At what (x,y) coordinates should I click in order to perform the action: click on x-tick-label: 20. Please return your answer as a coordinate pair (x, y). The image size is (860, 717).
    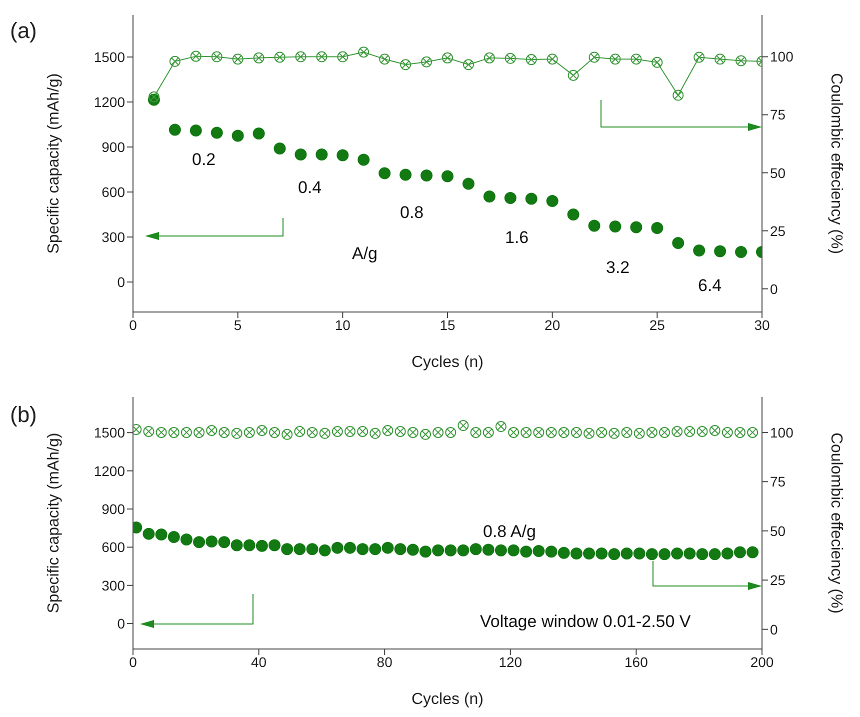
    Looking at the image, I should click on (552, 324).